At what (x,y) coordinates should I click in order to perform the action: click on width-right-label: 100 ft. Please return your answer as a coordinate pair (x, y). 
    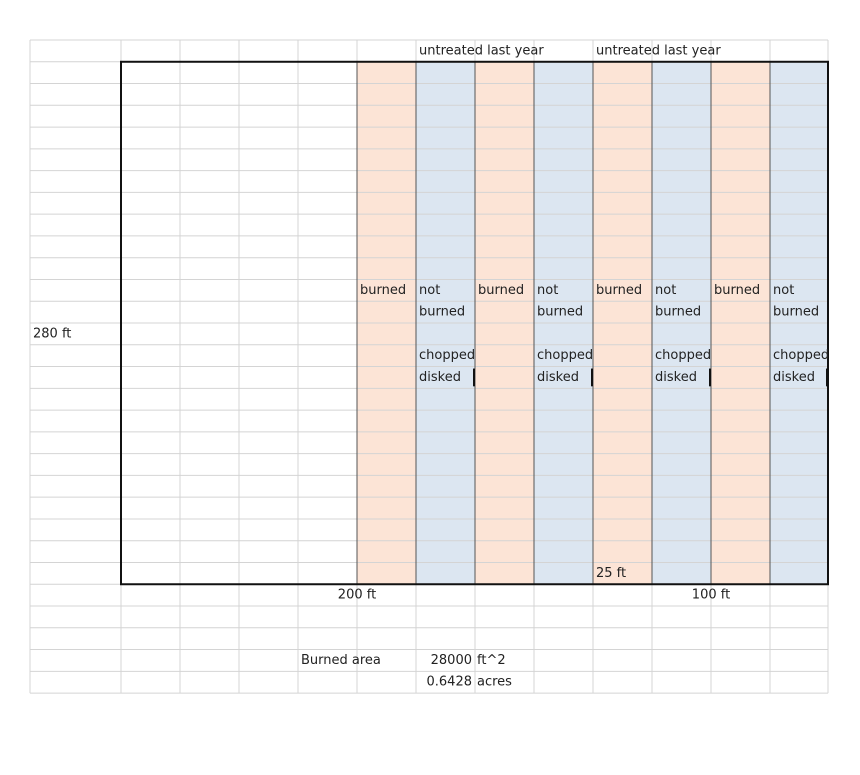
    Looking at the image, I should click on (711, 595).